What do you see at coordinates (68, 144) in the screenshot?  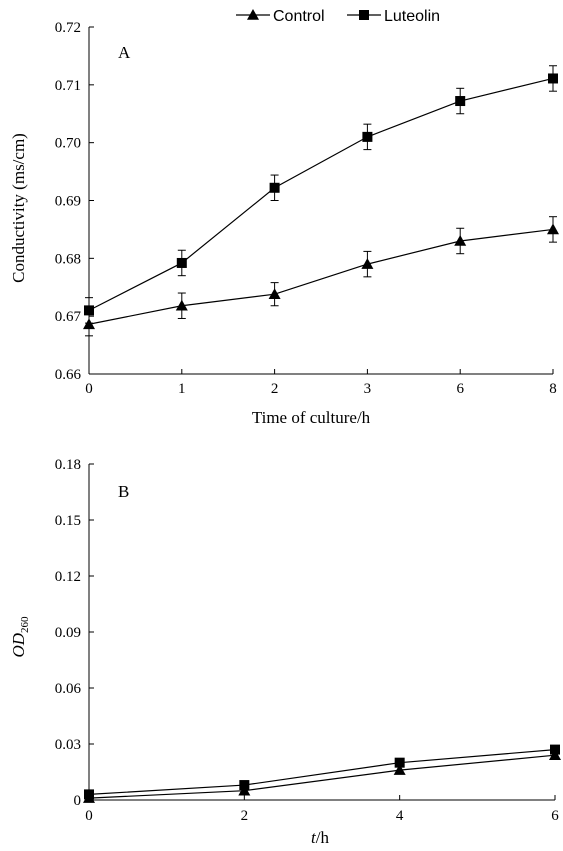 I see `panel-a-y-tick-label: 0.70` at bounding box center [68, 144].